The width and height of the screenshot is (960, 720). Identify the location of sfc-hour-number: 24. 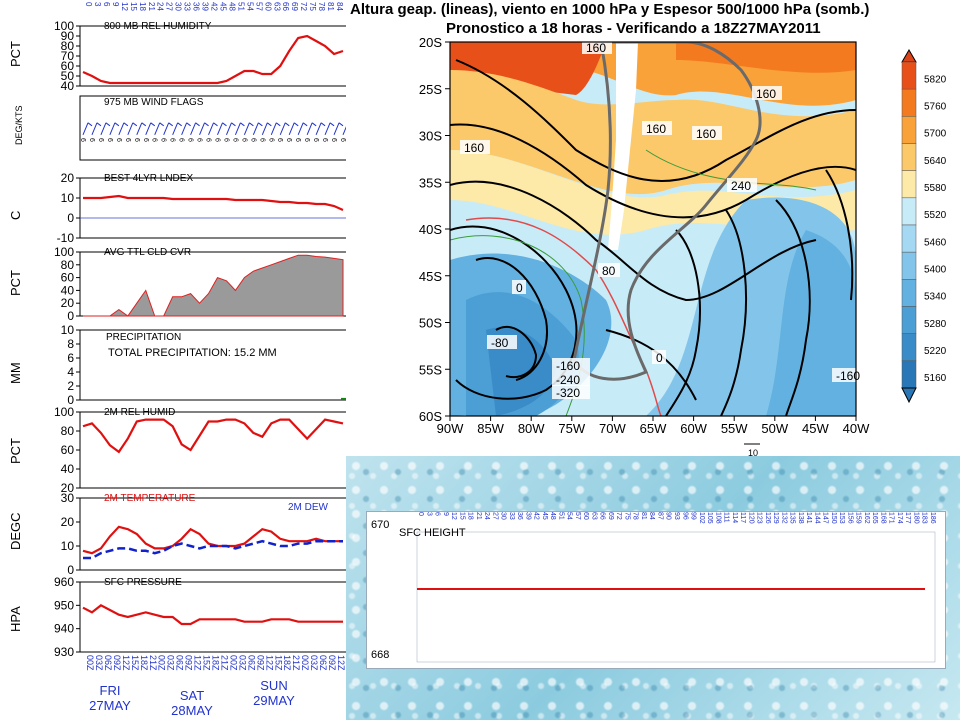
(486, 516).